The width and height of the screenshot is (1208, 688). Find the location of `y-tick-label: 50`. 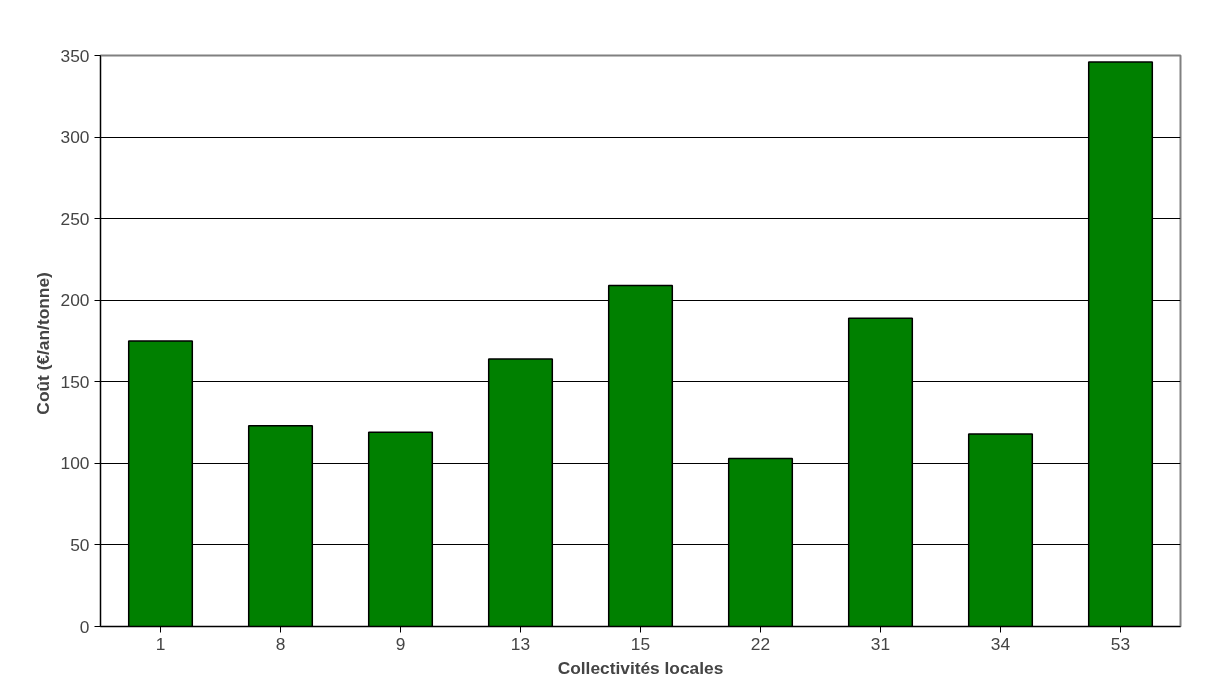

y-tick-label: 50 is located at coordinates (80, 544).